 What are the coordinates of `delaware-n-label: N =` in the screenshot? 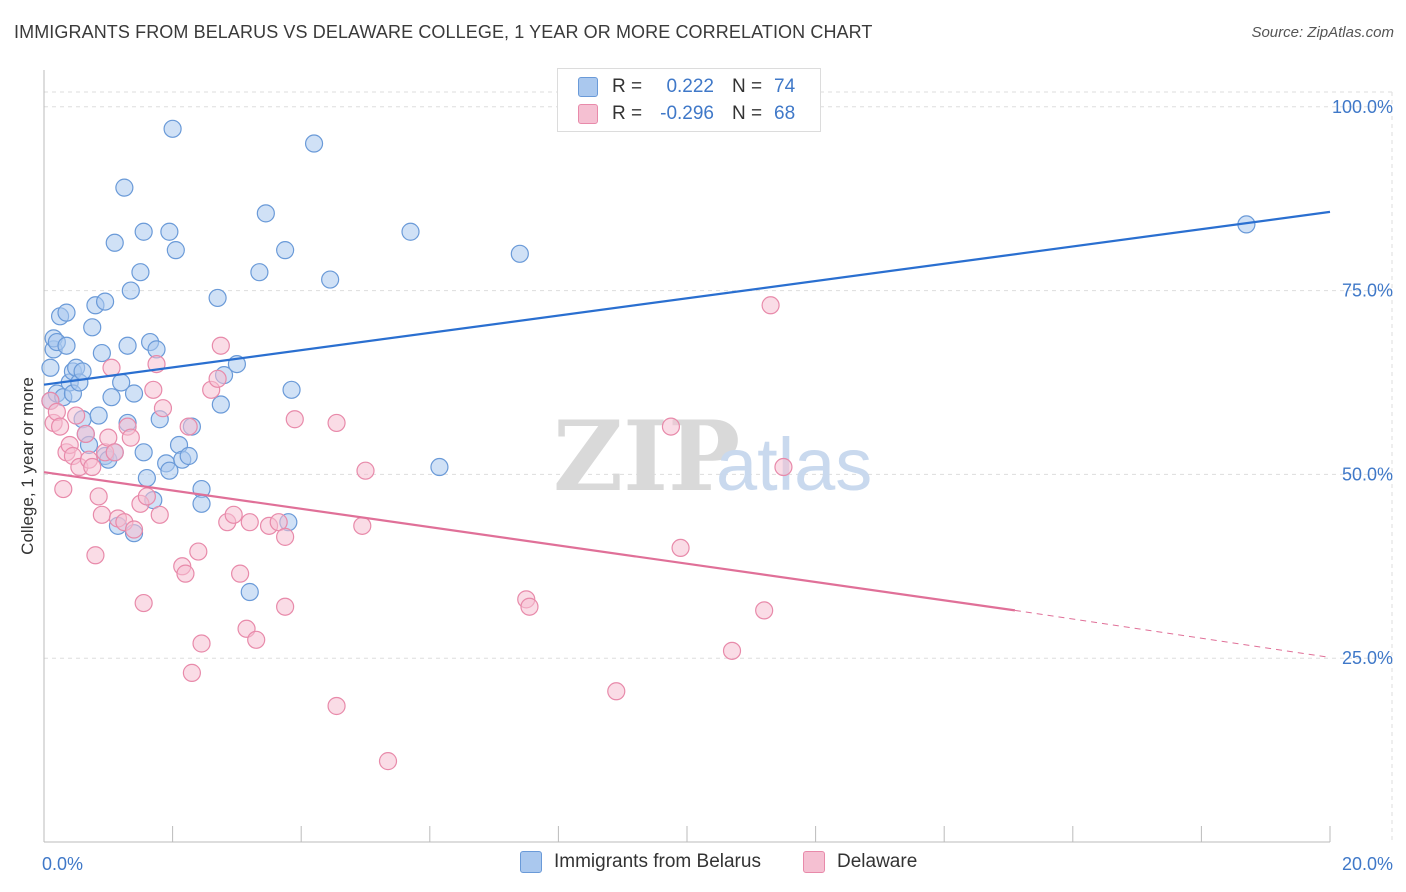 It's located at (747, 113).